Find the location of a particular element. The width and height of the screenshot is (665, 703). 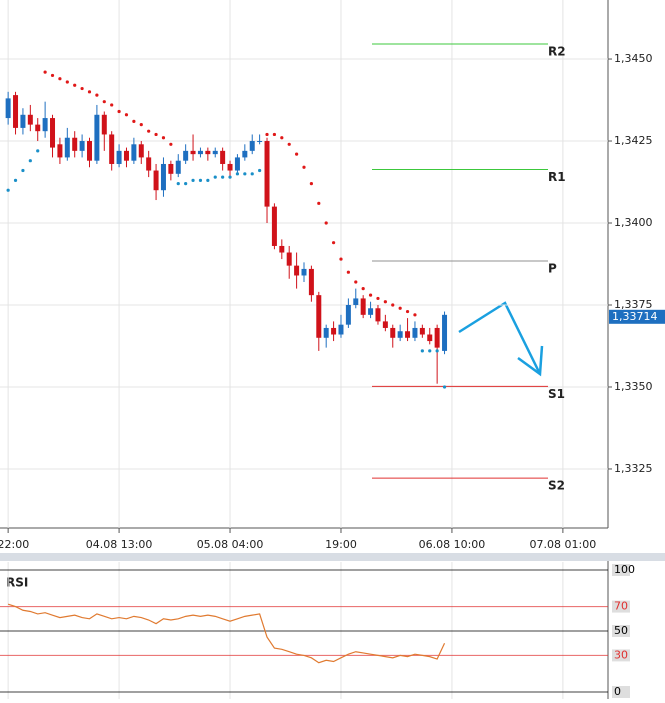

y-tick-label: 70 is located at coordinates (621, 606).